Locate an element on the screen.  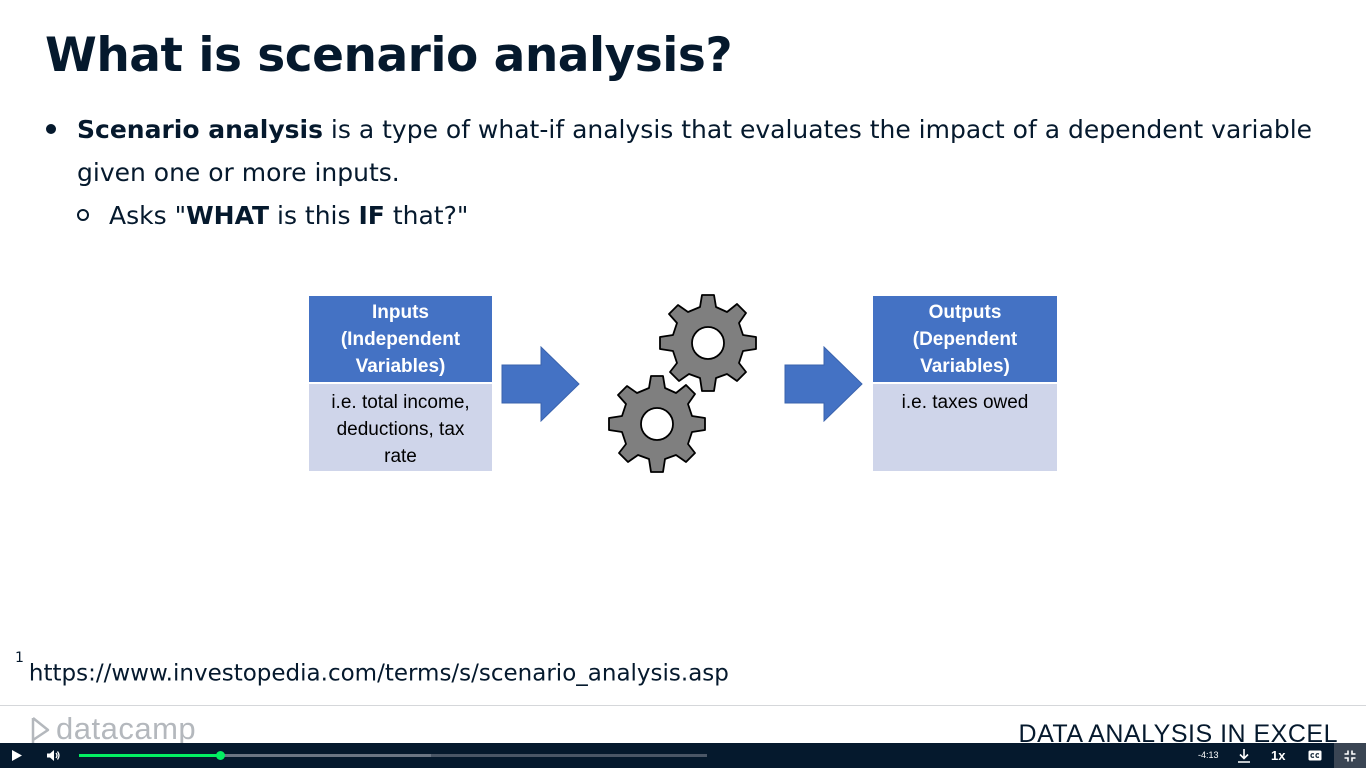
datacamp-wordmark: datacamp is located at coordinates (126, 731).